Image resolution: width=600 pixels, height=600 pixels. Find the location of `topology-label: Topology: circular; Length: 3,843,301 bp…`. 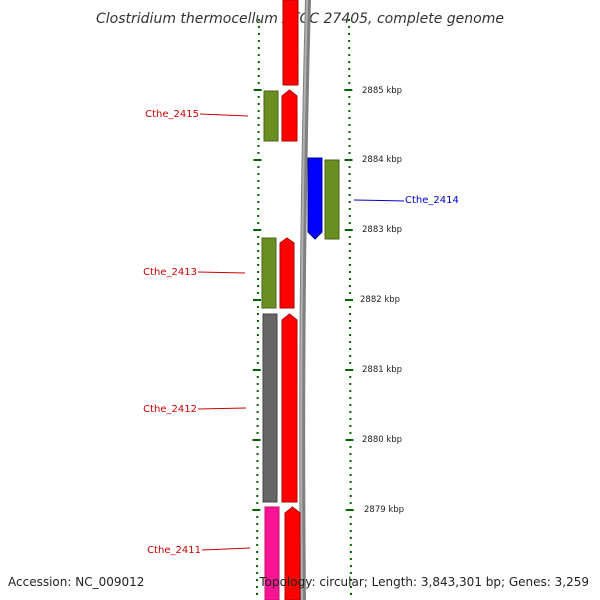

topology-label: Topology: circular; Length: 3,843,301 bp… is located at coordinates (423, 582).